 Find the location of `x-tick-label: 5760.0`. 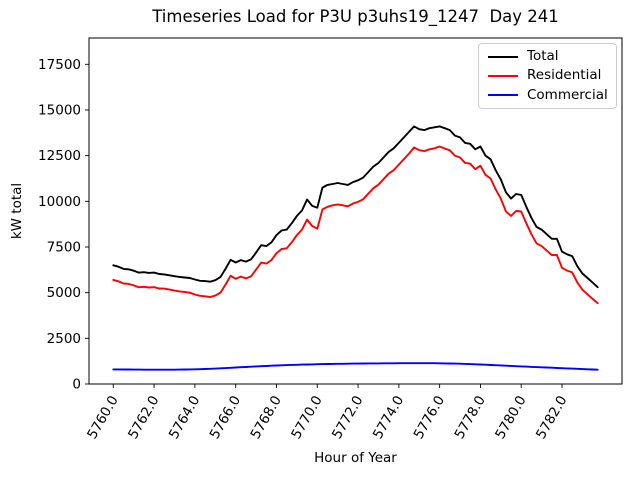

x-tick-label: 5760.0 is located at coordinates (102, 417).